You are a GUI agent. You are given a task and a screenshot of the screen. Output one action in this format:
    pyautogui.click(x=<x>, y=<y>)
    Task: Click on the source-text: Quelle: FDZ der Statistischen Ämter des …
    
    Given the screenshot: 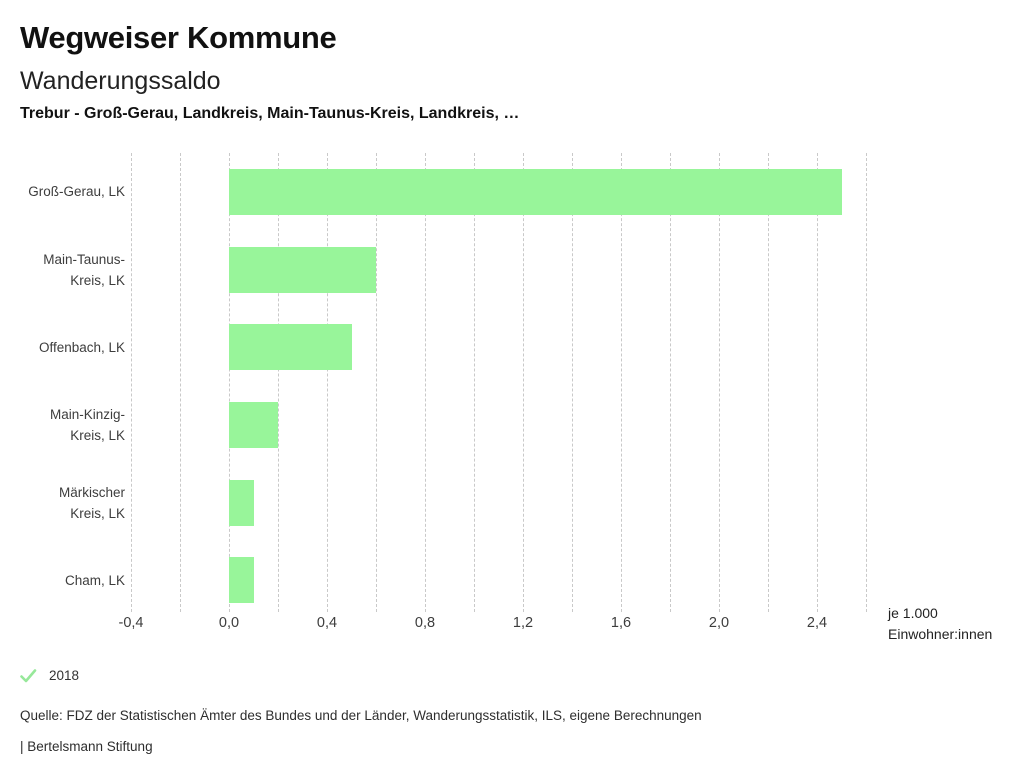 What is the action you would take?
    pyautogui.click(x=361, y=715)
    